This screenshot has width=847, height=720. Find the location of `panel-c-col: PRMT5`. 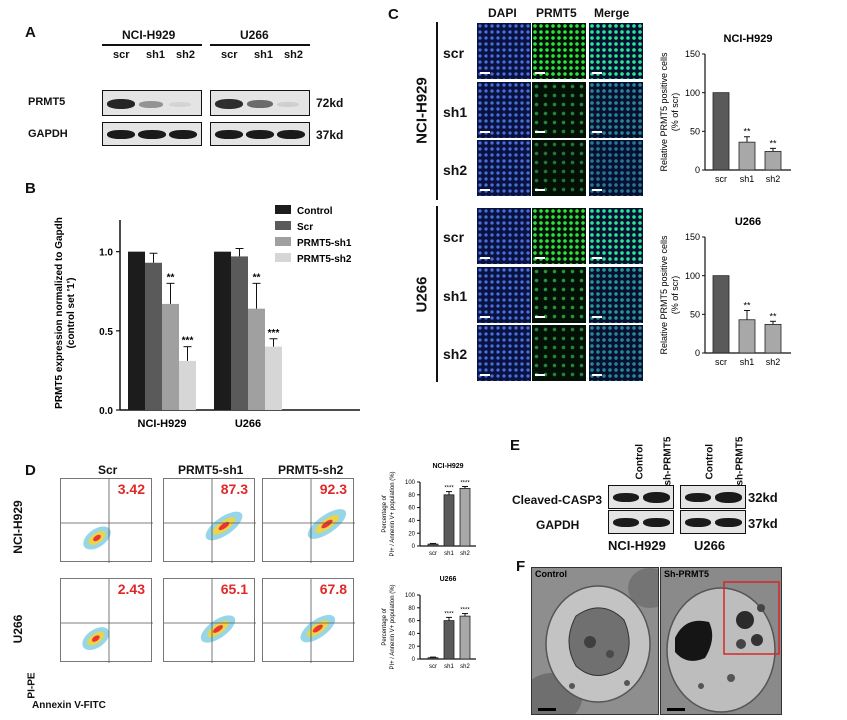

panel-c-col: PRMT5 is located at coordinates (556, 13).